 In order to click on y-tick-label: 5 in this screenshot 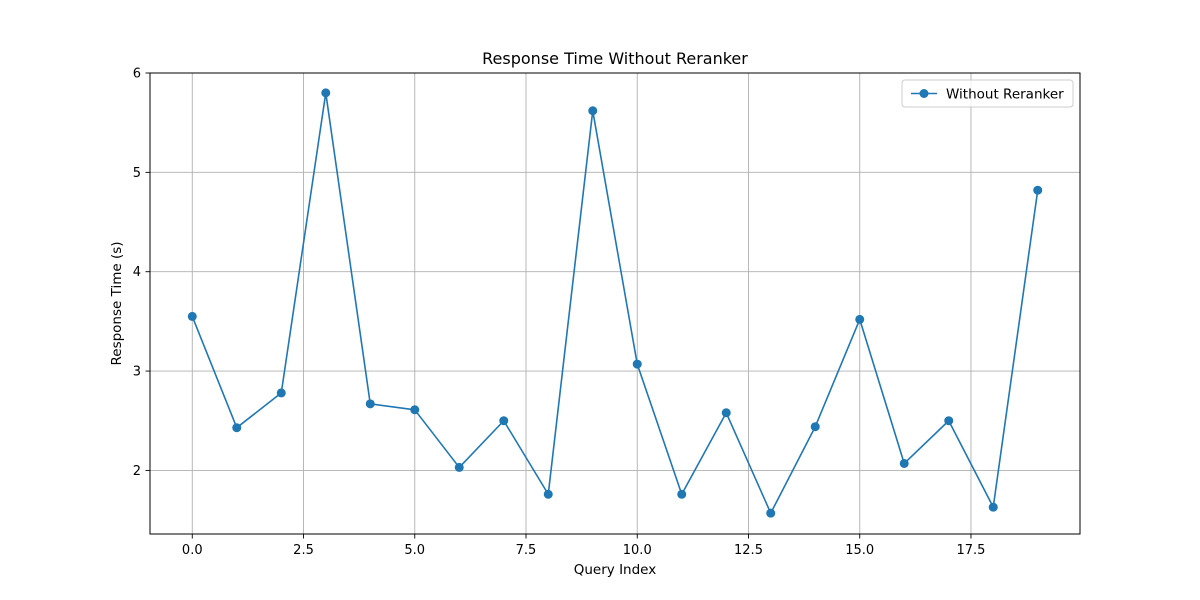, I will do `click(137, 173)`.